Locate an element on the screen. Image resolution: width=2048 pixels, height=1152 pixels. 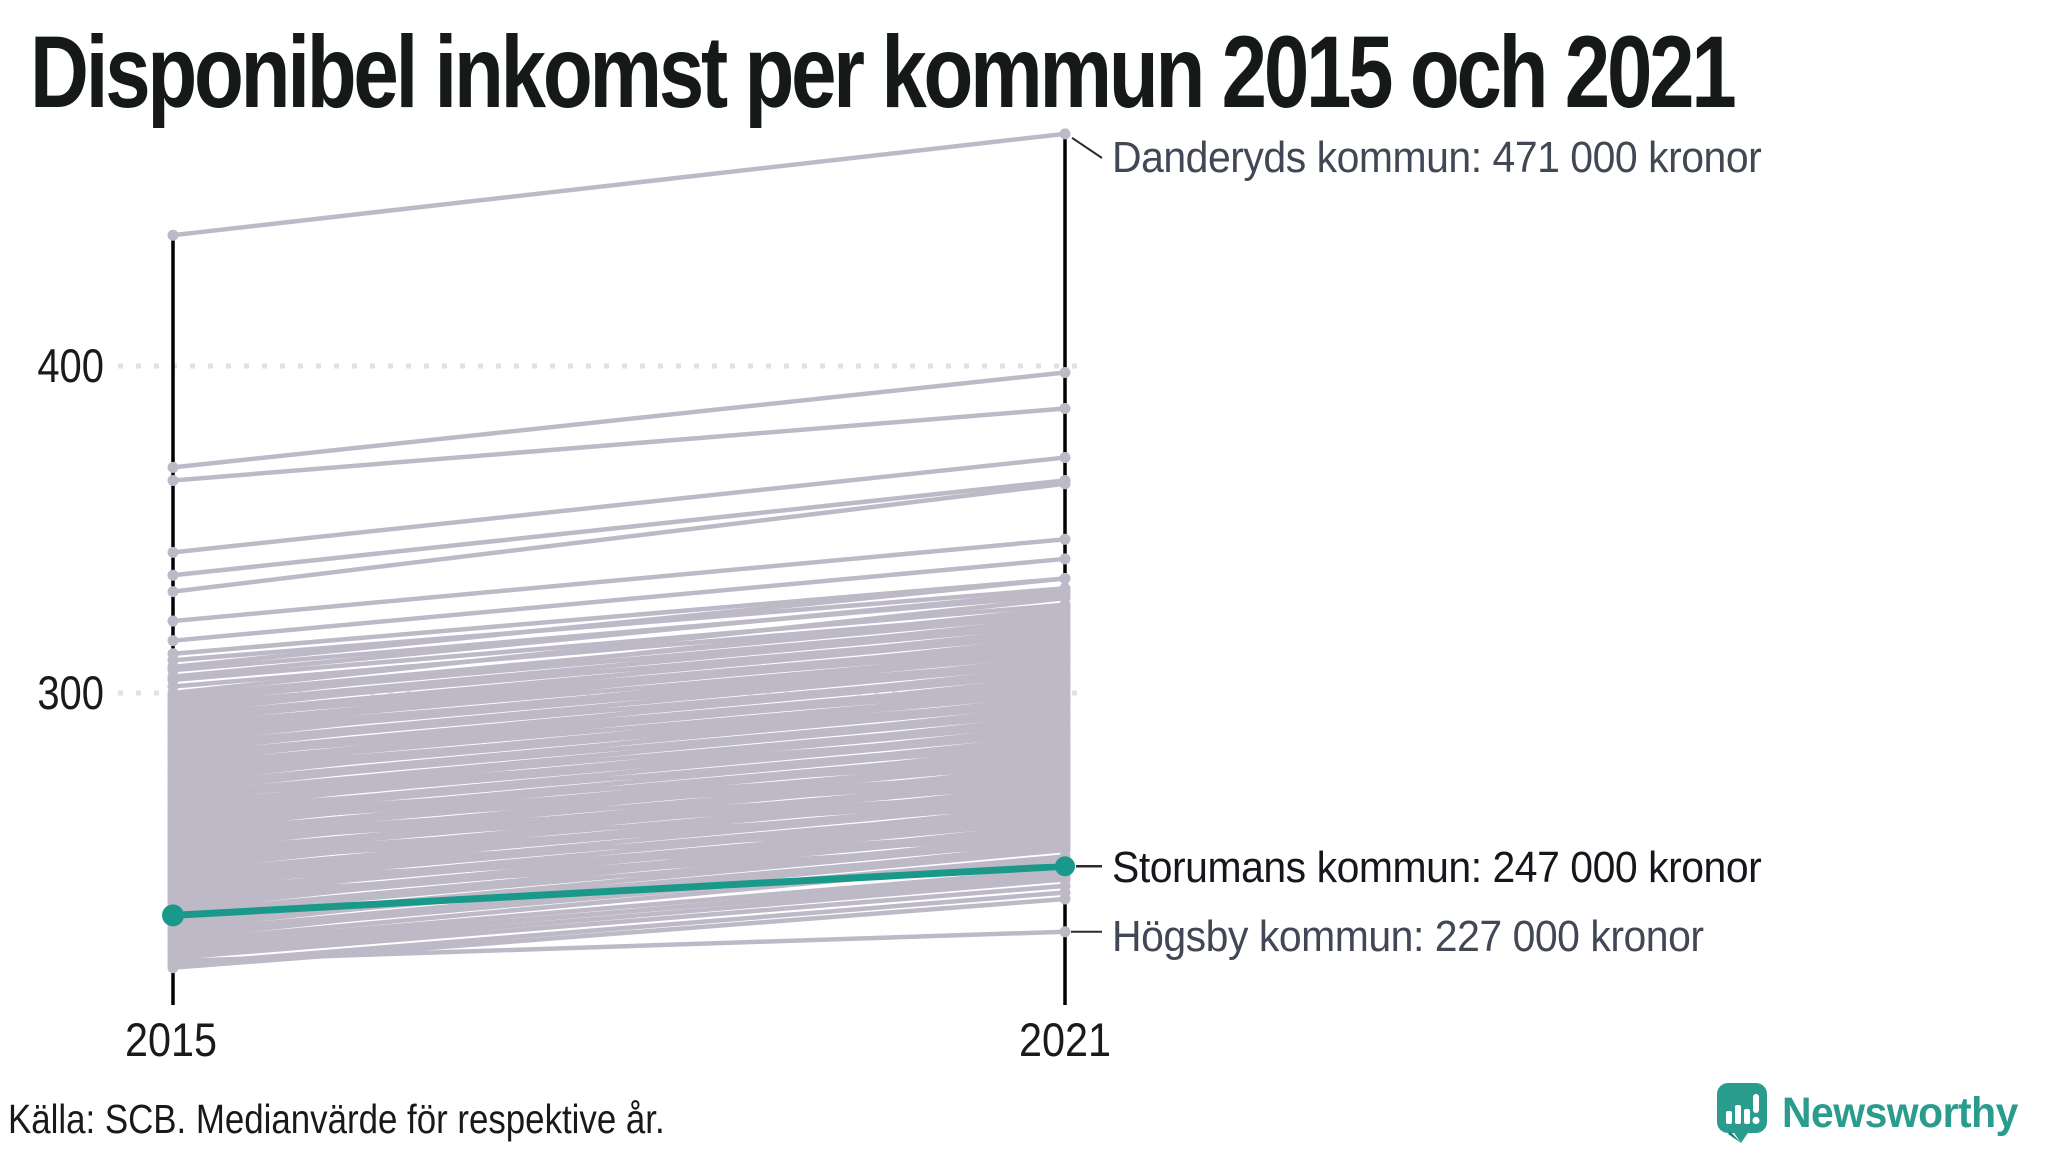
highlight-slope-line is located at coordinates (619, 890).